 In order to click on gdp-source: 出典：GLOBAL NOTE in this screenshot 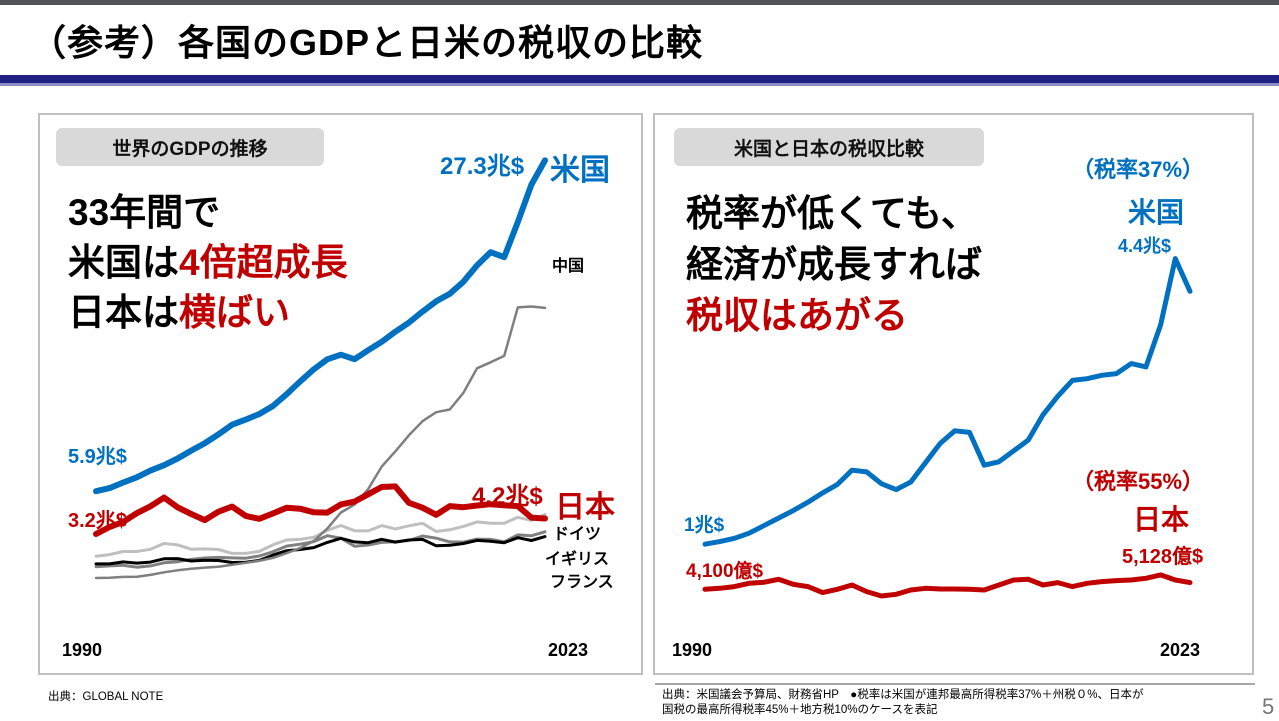, I will do `click(106, 697)`.